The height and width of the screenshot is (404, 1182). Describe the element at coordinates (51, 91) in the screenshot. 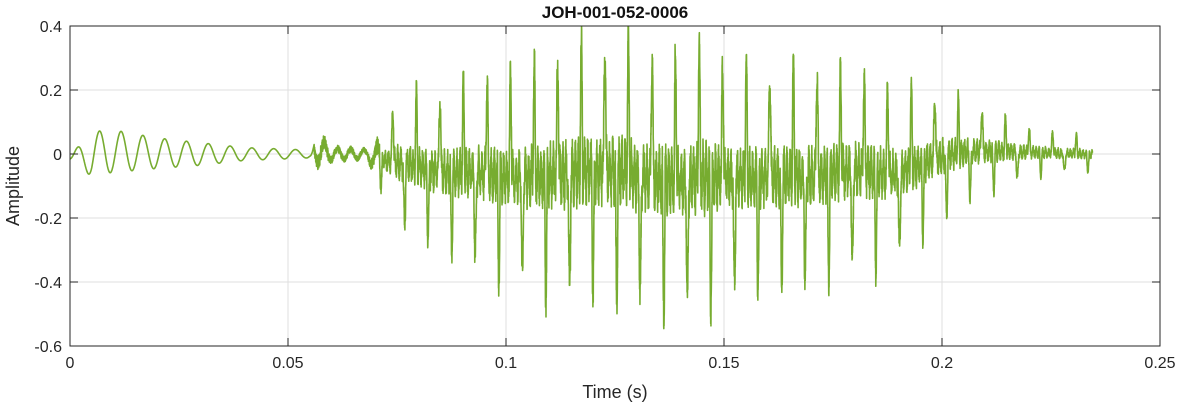

I see `y-tick-label: 0.2` at that location.